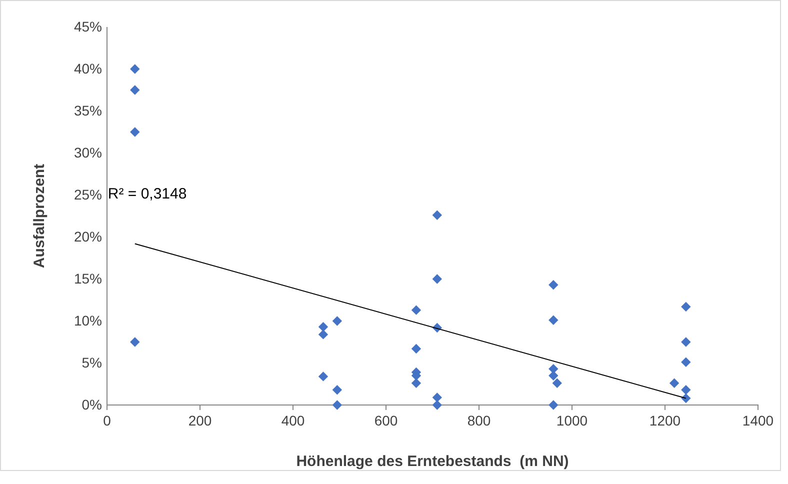 Image resolution: width=788 pixels, height=484 pixels. Describe the element at coordinates (758, 420) in the screenshot. I see `x-tick-label: 1400` at that location.